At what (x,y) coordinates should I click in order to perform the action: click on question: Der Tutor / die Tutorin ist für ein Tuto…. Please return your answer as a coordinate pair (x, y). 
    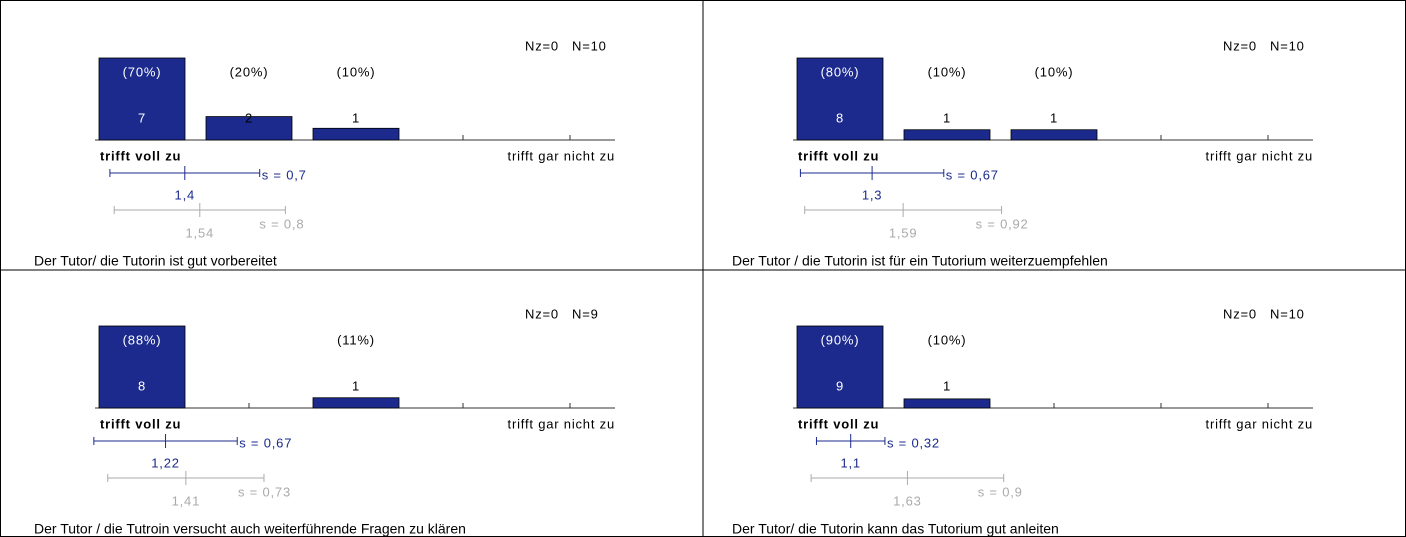
    Looking at the image, I should click on (920, 261).